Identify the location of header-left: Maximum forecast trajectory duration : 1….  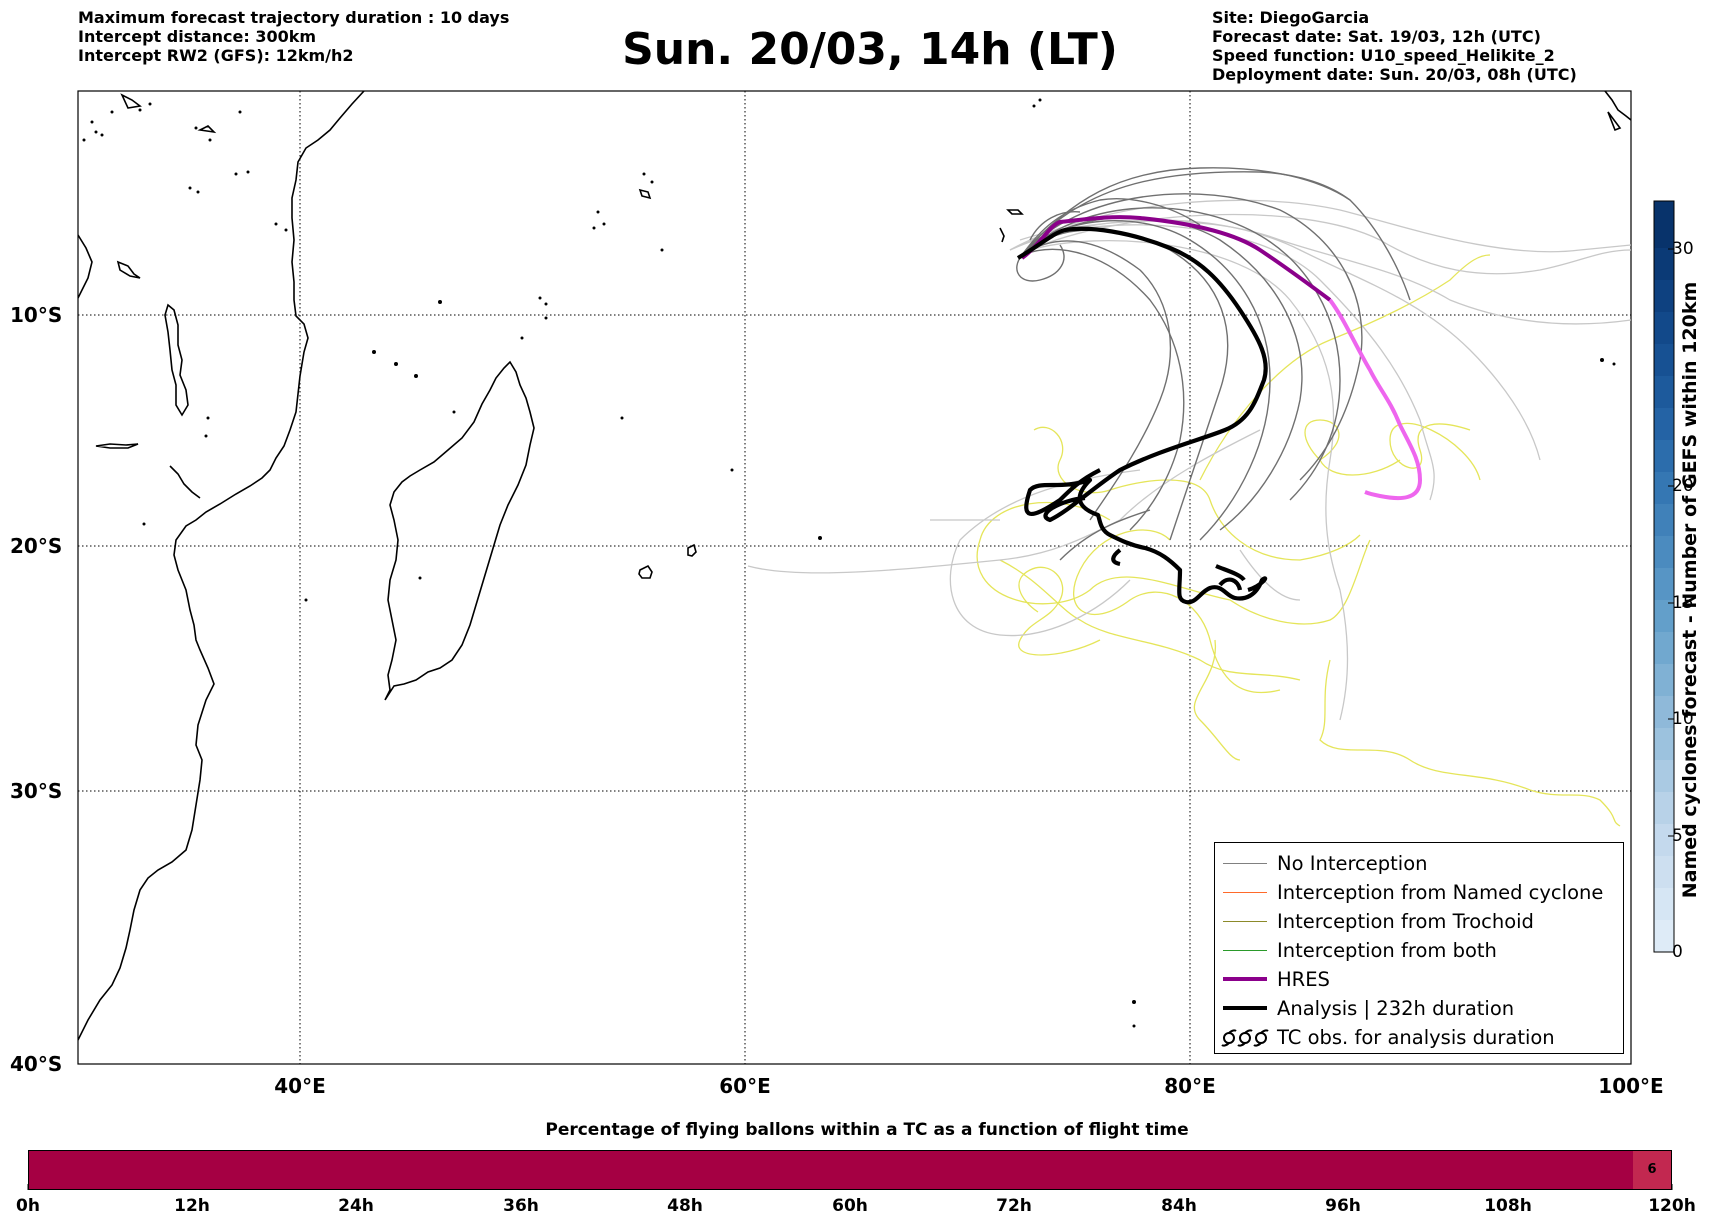
(293, 36).